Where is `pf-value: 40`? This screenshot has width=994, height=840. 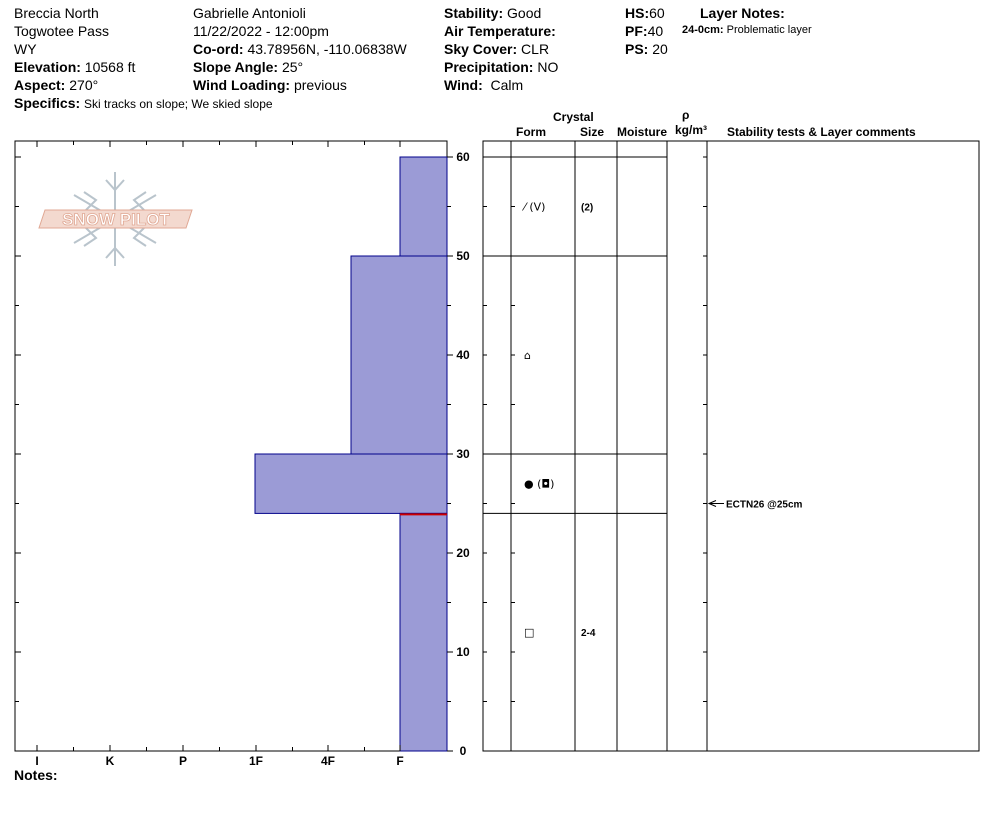 pf-value: 40 is located at coordinates (655, 31).